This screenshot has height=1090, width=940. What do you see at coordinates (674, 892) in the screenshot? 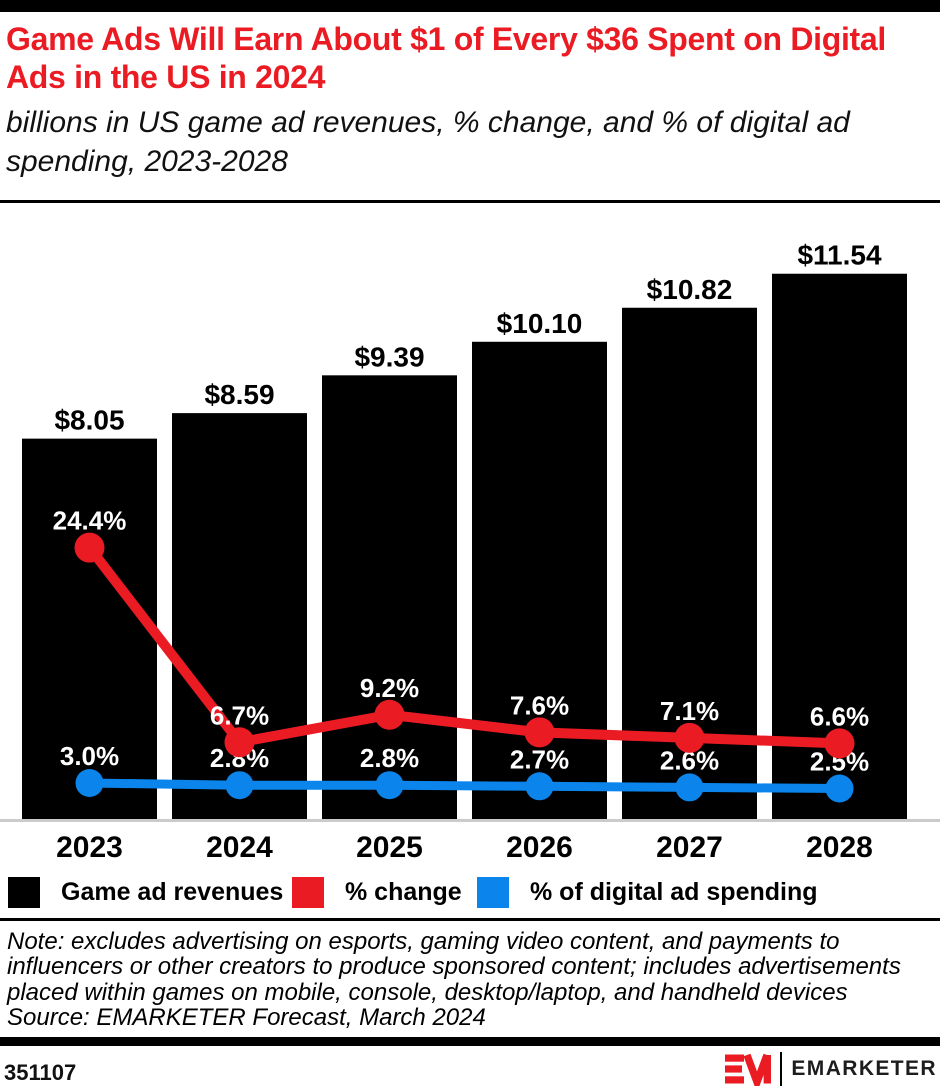
I see `legend-label: % of digital ad spending` at bounding box center [674, 892].